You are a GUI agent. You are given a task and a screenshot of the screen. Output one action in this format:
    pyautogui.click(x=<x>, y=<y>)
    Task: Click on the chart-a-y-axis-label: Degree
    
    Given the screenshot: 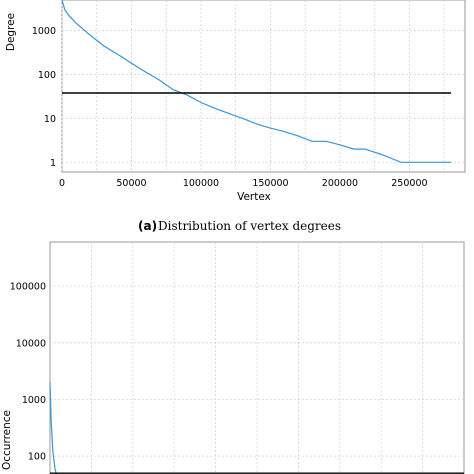 What is the action you would take?
    pyautogui.click(x=11, y=32)
    